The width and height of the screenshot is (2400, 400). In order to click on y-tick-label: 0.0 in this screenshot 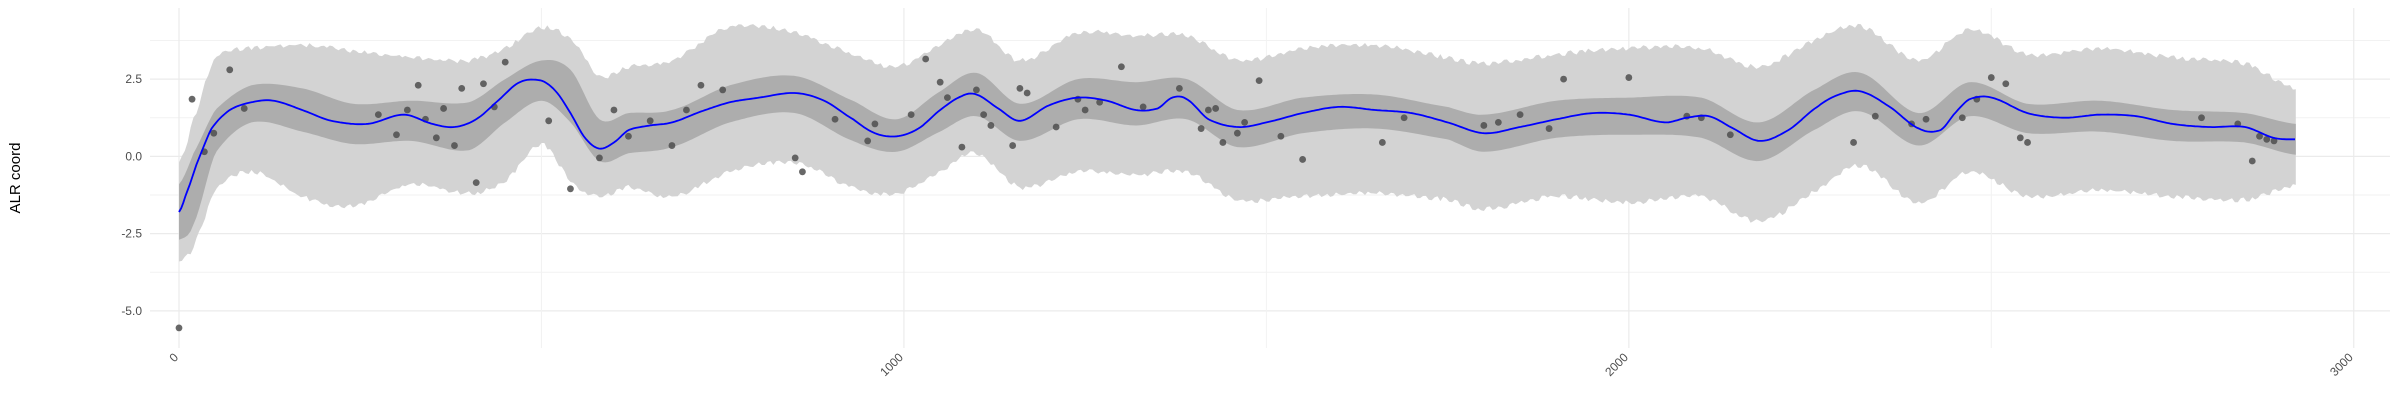, I will do `click(133, 156)`.